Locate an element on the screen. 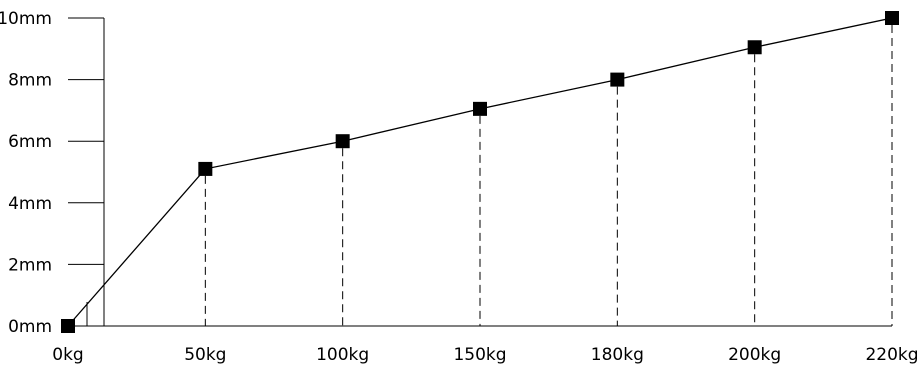  x-tick-label: 0kg is located at coordinates (67, 355).